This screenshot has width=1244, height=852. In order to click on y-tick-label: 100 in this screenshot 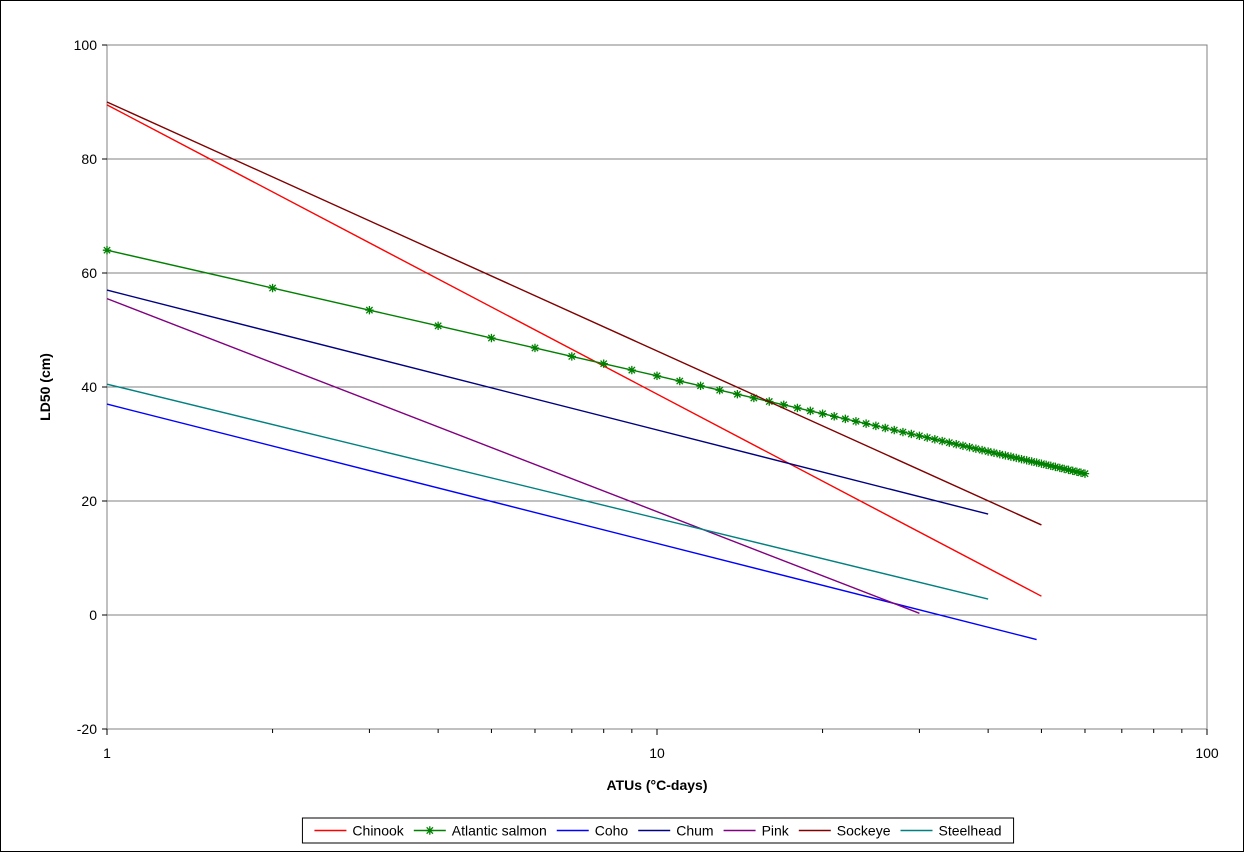, I will do `click(86, 45)`.